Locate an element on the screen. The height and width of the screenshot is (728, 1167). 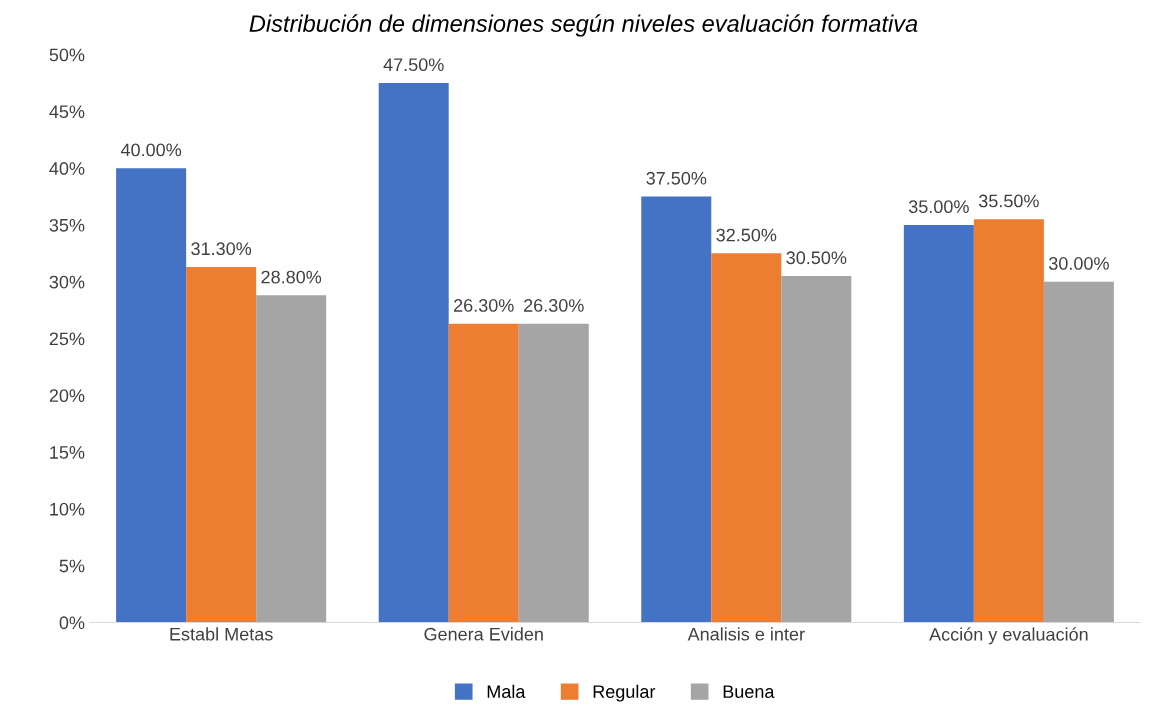
legend-label: Regular is located at coordinates (624, 693).